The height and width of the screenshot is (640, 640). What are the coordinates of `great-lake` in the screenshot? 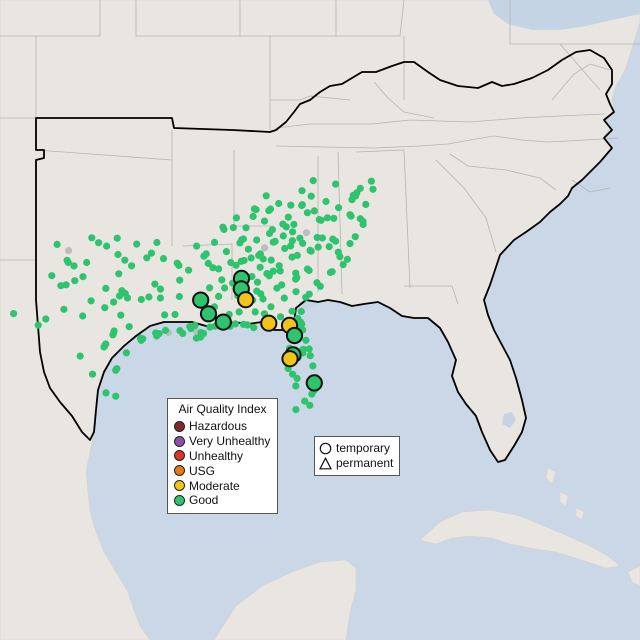 It's located at (564, 15).